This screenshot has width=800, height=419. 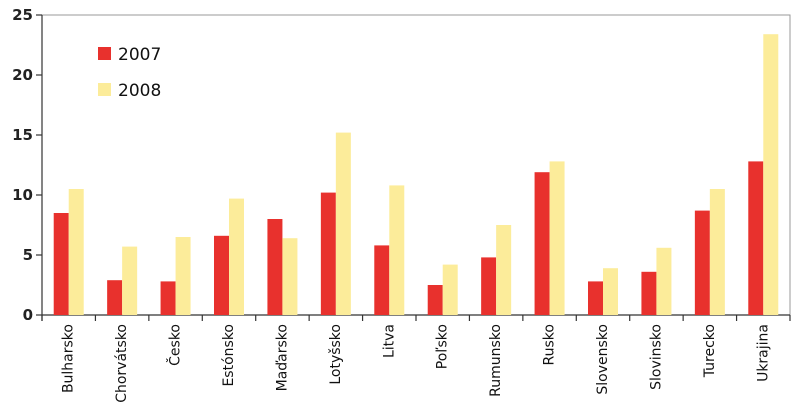 I want to click on y-tick-label: 5, so click(x=28, y=255).